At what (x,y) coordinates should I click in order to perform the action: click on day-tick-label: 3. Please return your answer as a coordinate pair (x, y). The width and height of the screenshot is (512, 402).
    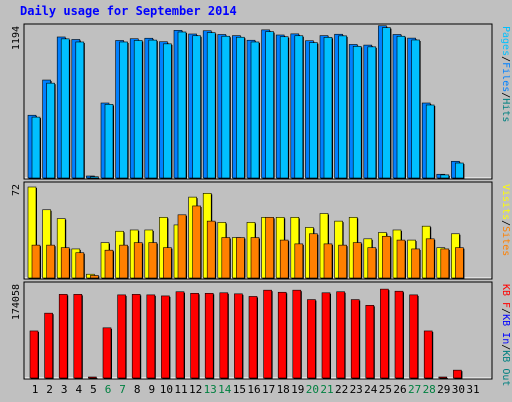
    Looking at the image, I should click on (64, 389).